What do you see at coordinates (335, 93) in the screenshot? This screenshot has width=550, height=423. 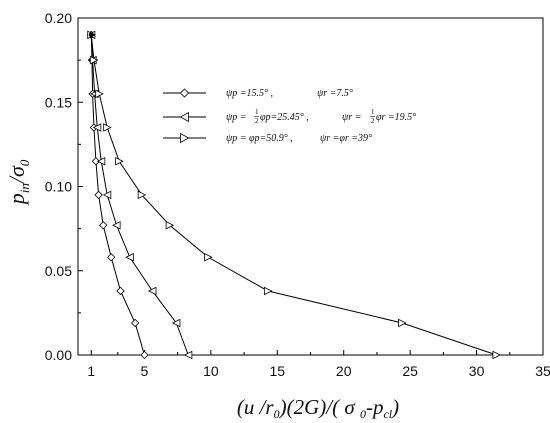 I see `legend-label-1b: ψr =7.5°` at bounding box center [335, 93].